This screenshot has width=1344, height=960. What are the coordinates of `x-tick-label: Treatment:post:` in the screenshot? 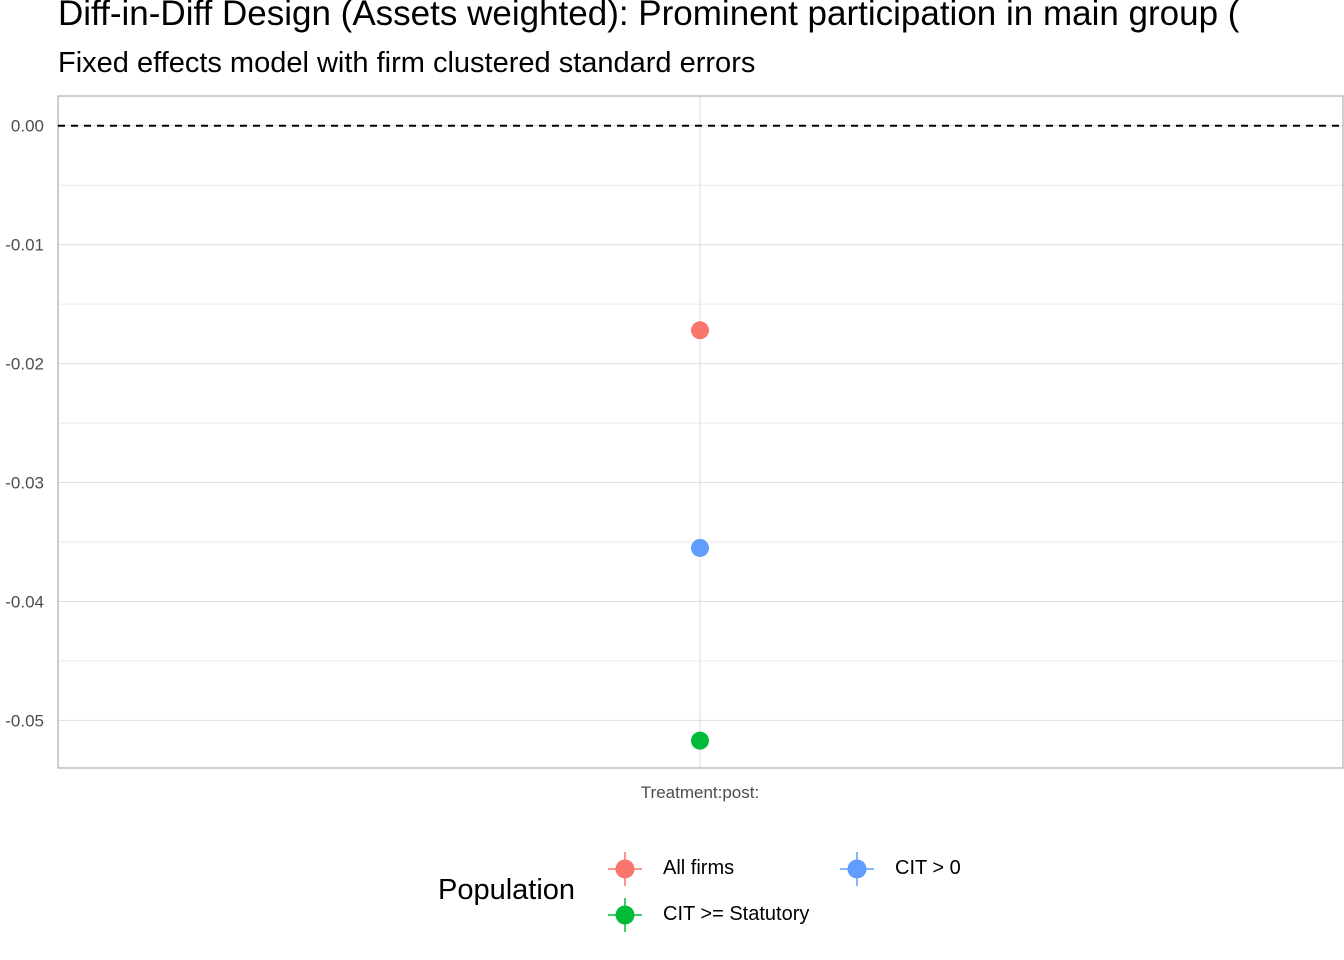 It's located at (700, 792).